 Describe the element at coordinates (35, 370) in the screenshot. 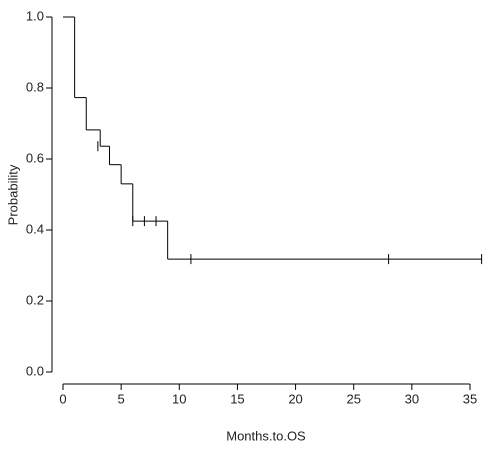

I see `y-tick-label: 0.0` at that location.